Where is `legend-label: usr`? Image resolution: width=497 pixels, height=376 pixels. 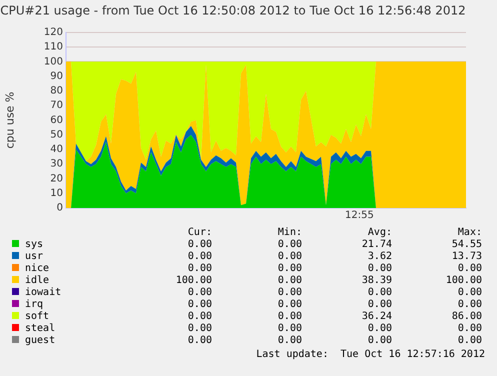
legend-label: usr is located at coordinates (34, 257).